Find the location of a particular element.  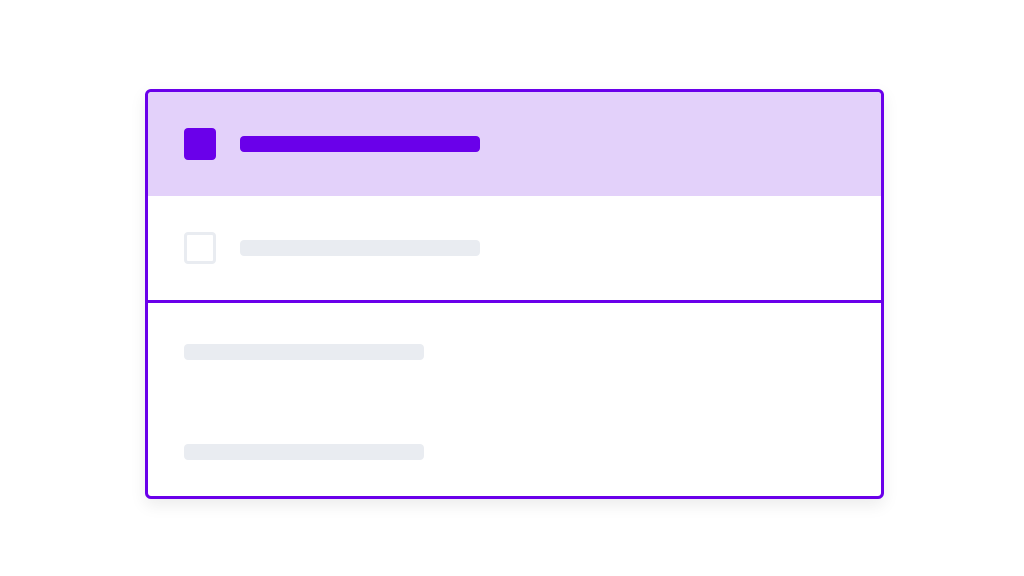

option-row-selected is located at coordinates (514, 144).